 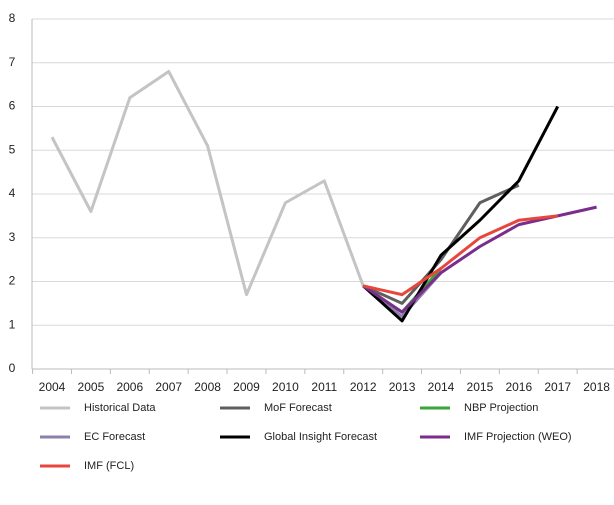 I want to click on y-tick-label: 7, so click(x=12, y=62).